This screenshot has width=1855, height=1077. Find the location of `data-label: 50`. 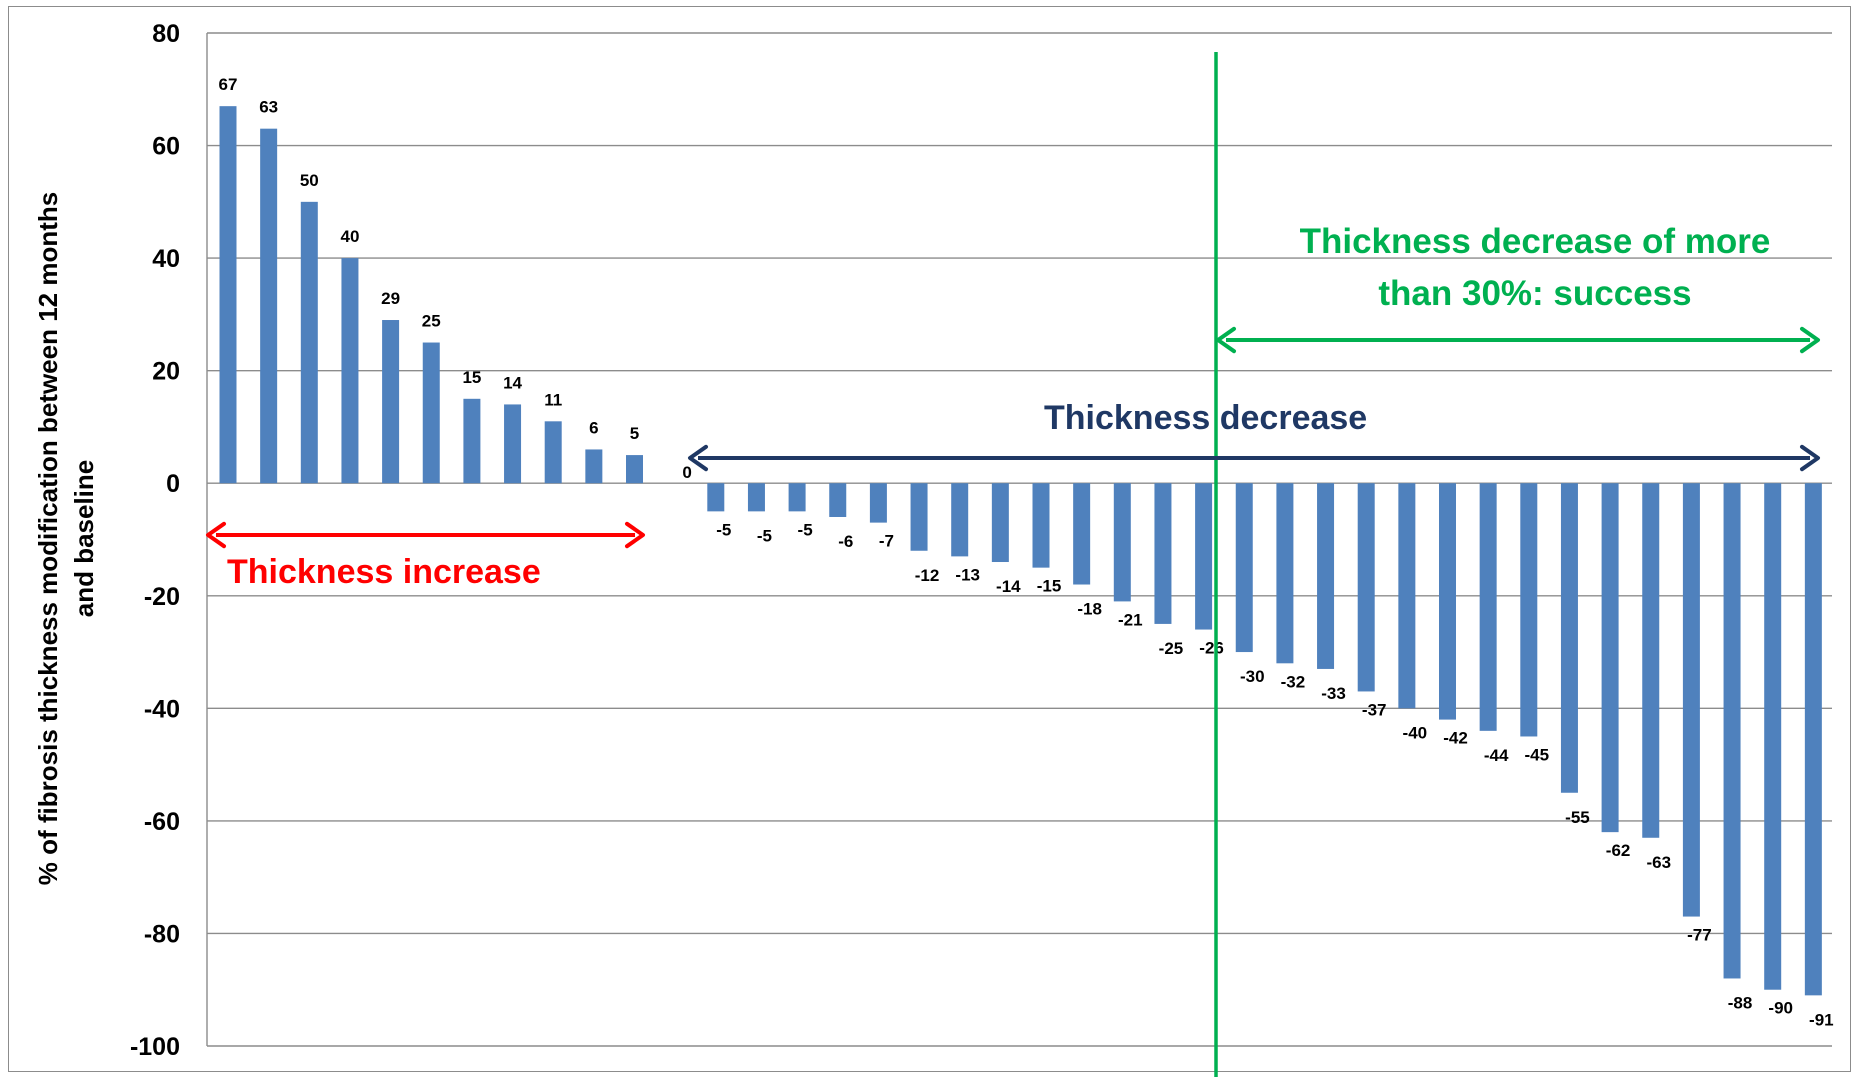

data-label: 50 is located at coordinates (309, 180).